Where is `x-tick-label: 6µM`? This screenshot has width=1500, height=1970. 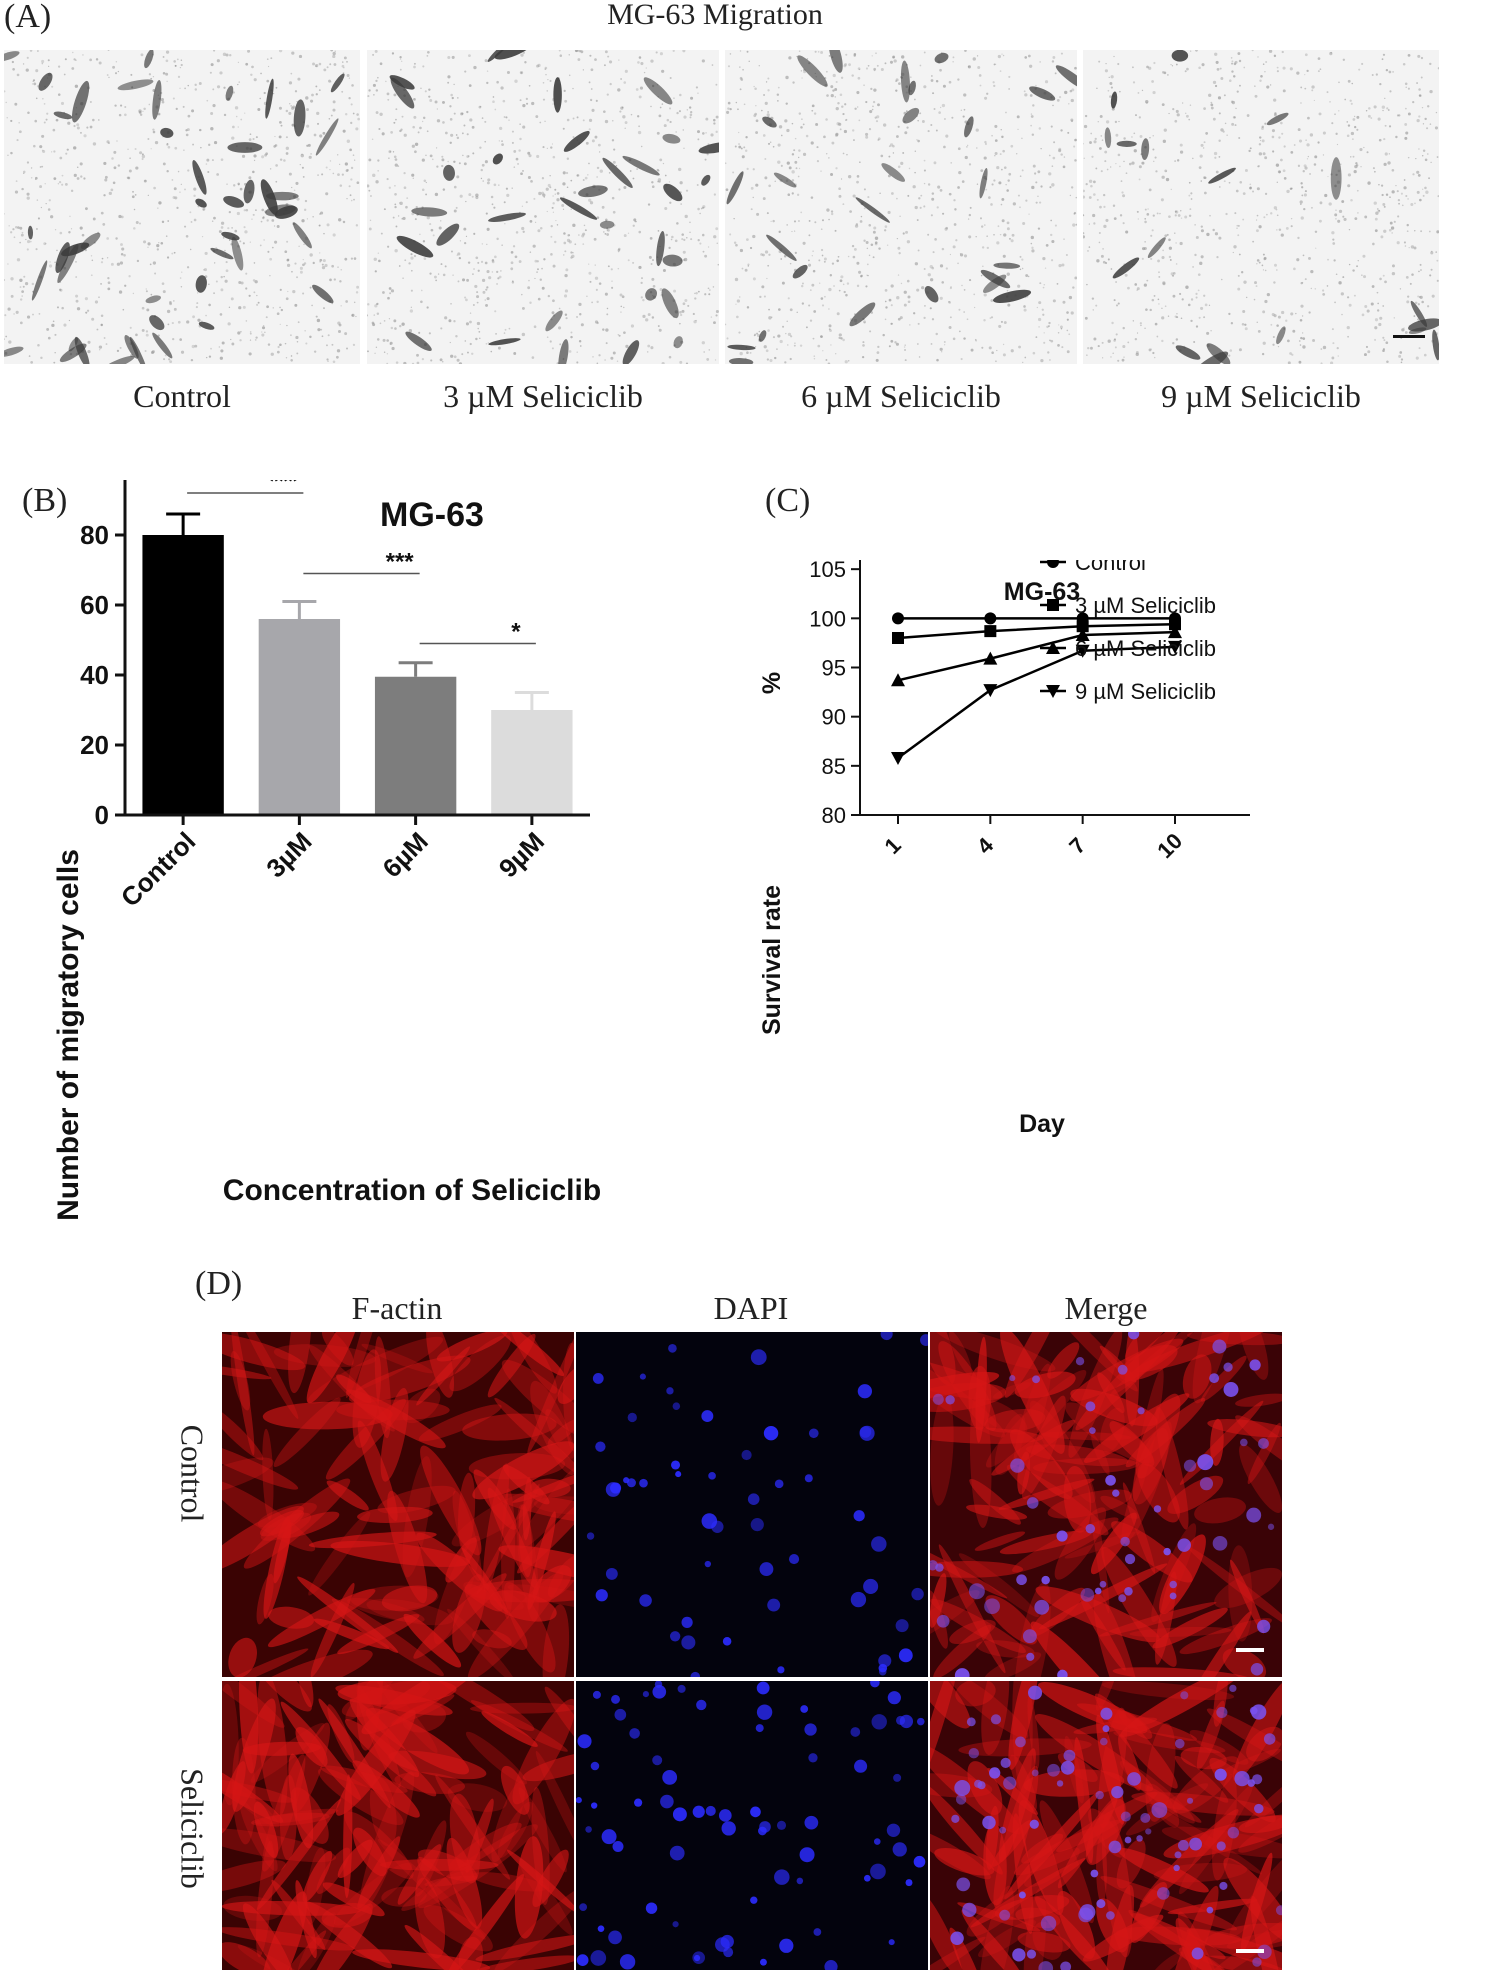
x-tick-label: 6µM is located at coordinates (405, 854).